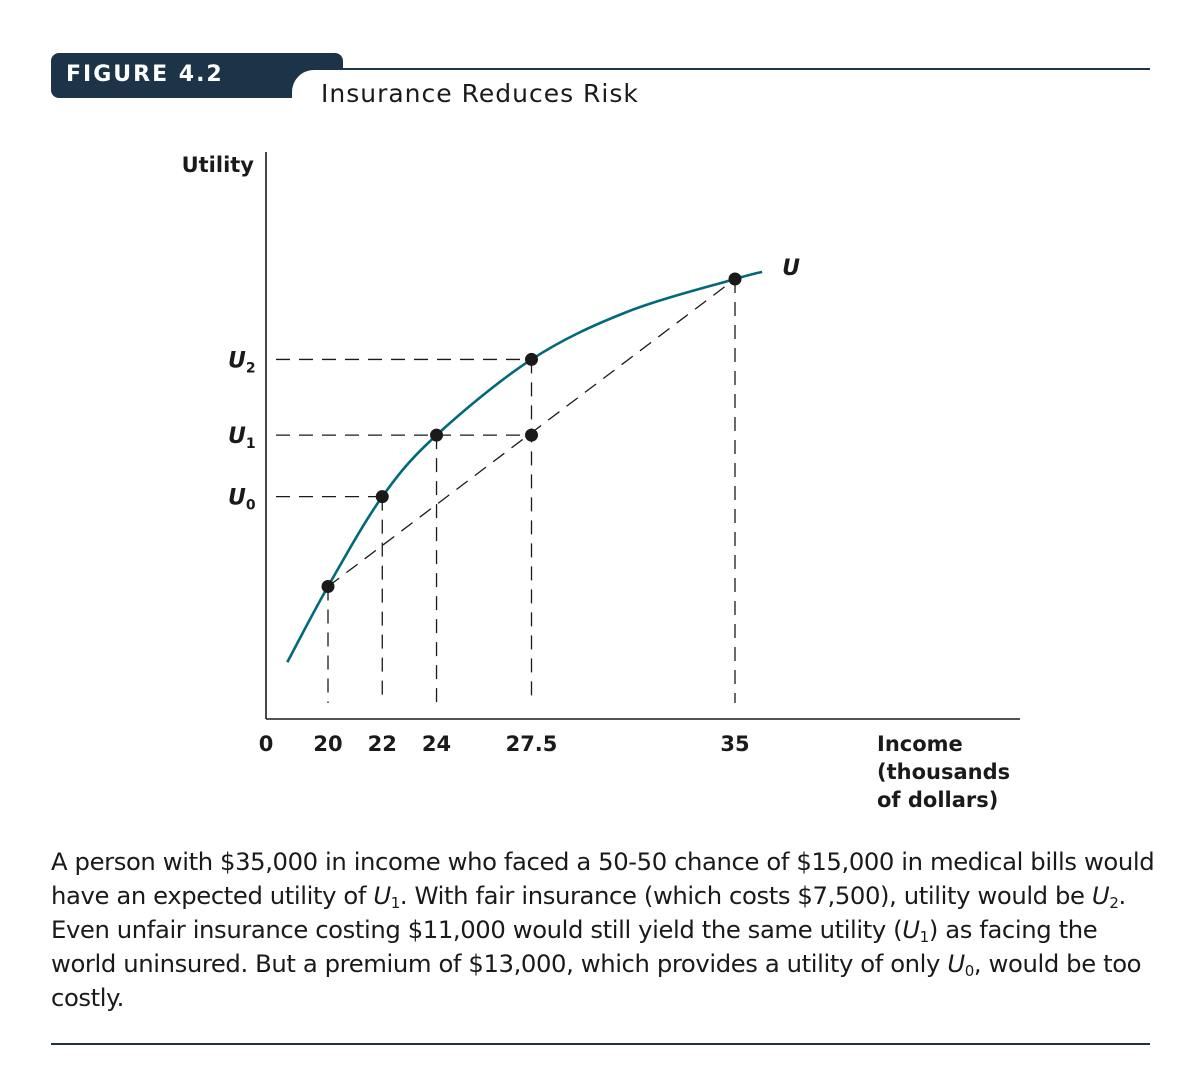  I want to click on x-axis-label-line: (thousands, so click(943, 772).